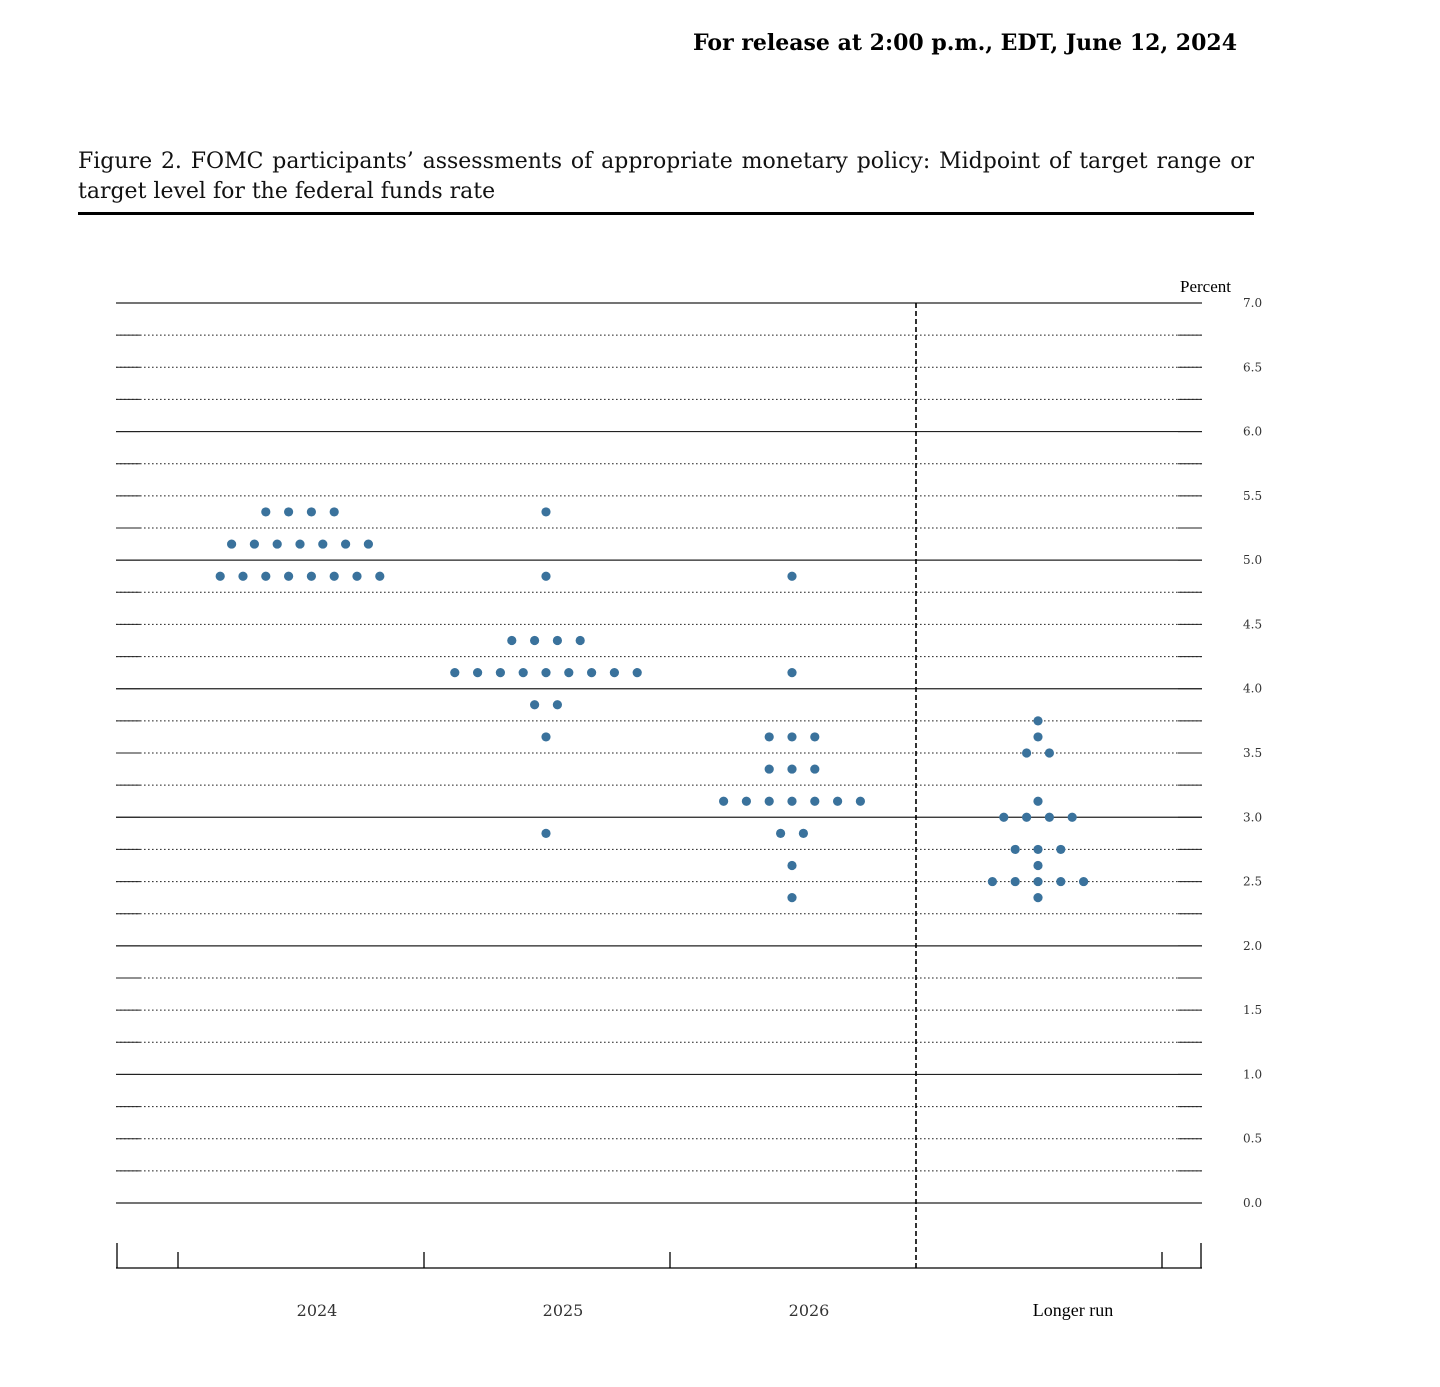  I want to click on x-category-label: 2024, so click(317, 1310).